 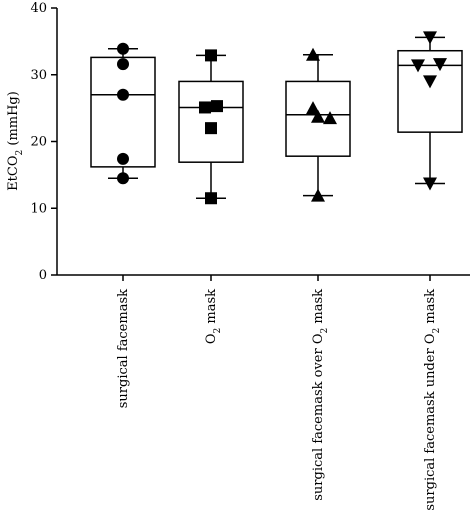 I want to click on x-category-label: surgical facemask, so click(x=123, y=348).